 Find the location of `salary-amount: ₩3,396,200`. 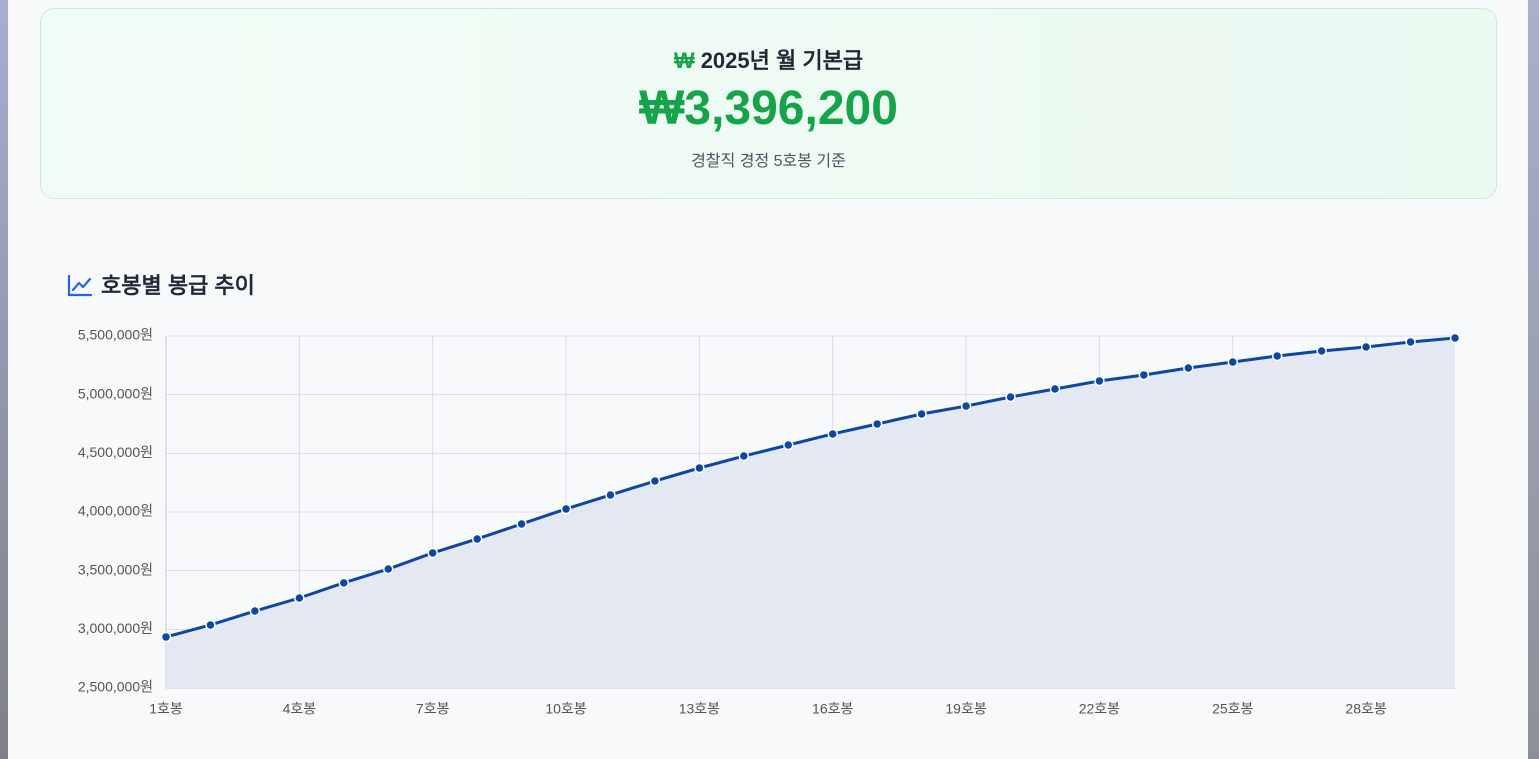

salary-amount: ₩3,396,200 is located at coordinates (768, 108).